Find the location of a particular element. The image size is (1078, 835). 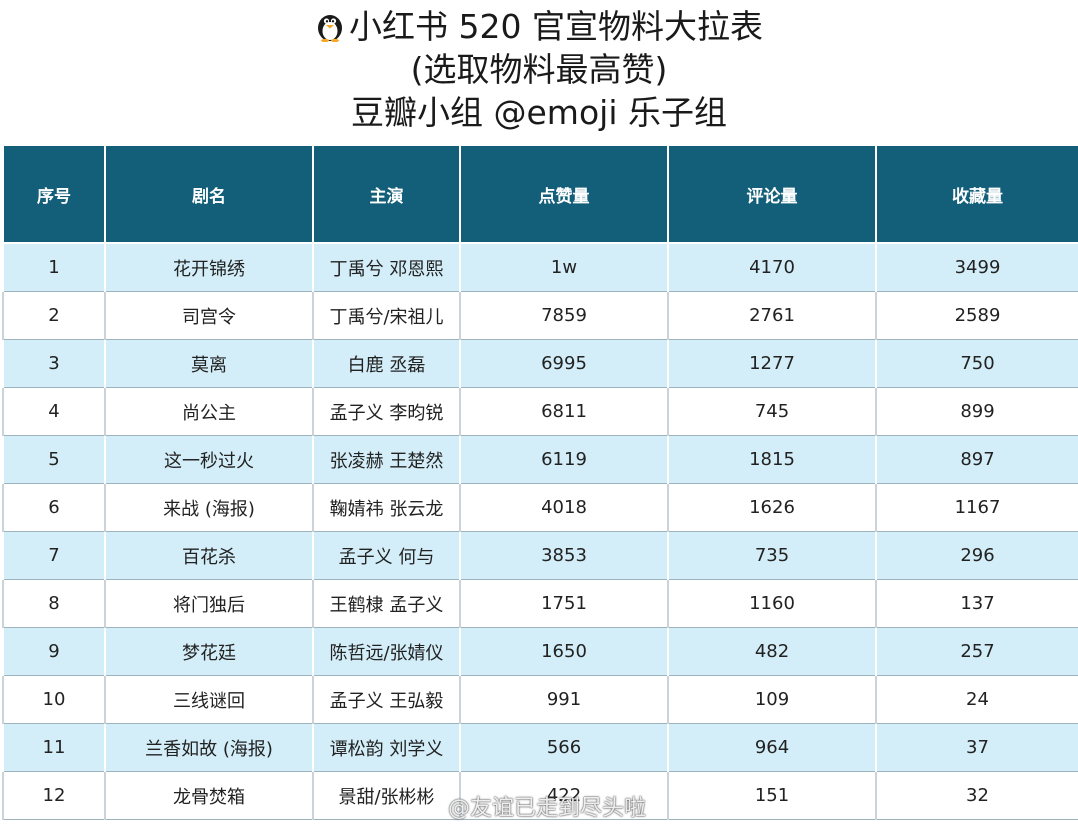

cell-favorites: 24 is located at coordinates (976, 699).